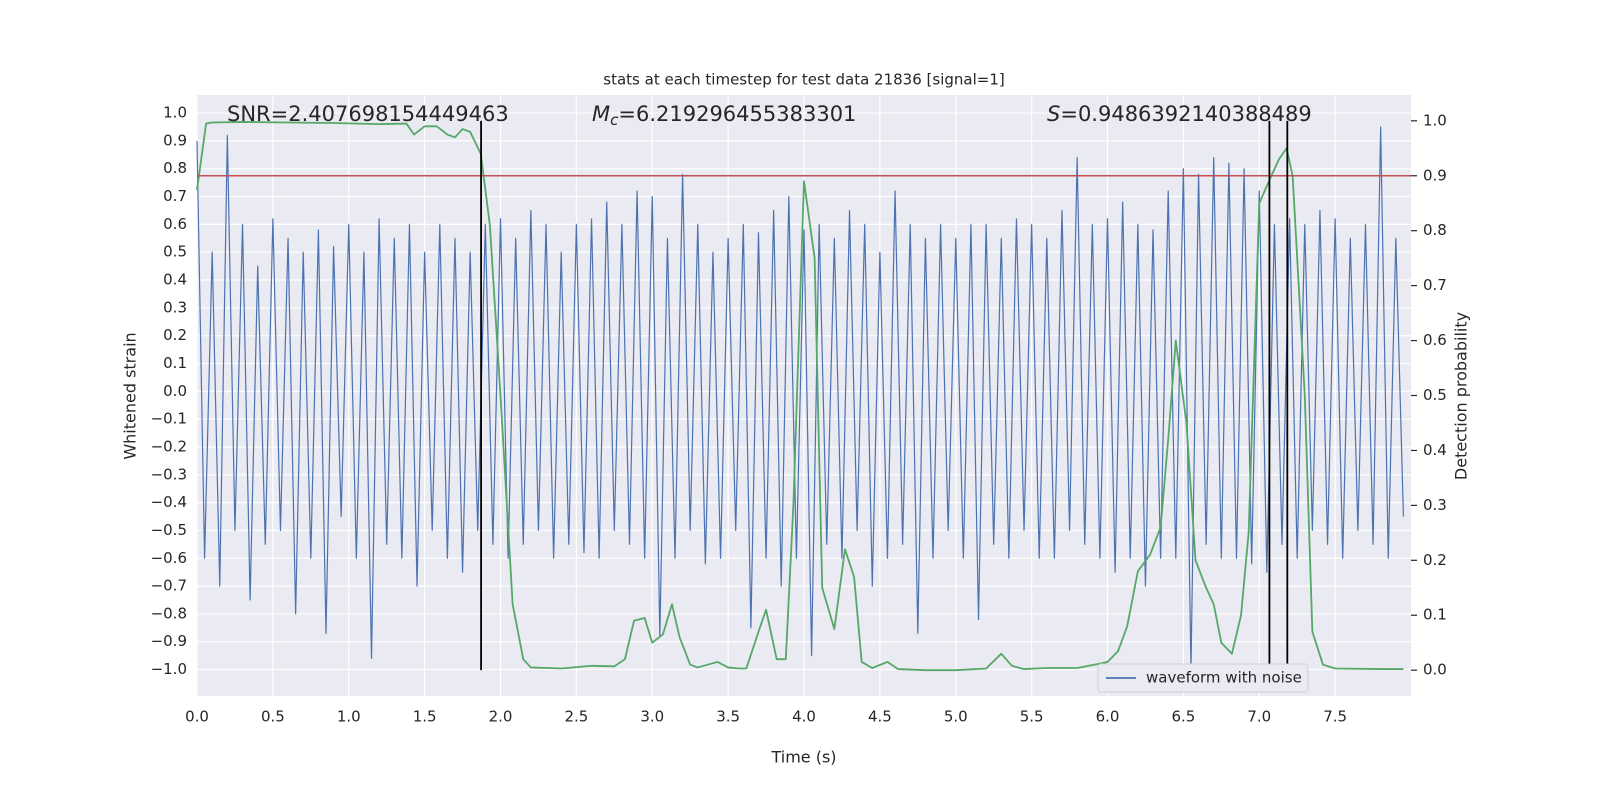 The width and height of the screenshot is (1600, 800). I want to click on y-tick-label: −1.0, so click(169, 669).